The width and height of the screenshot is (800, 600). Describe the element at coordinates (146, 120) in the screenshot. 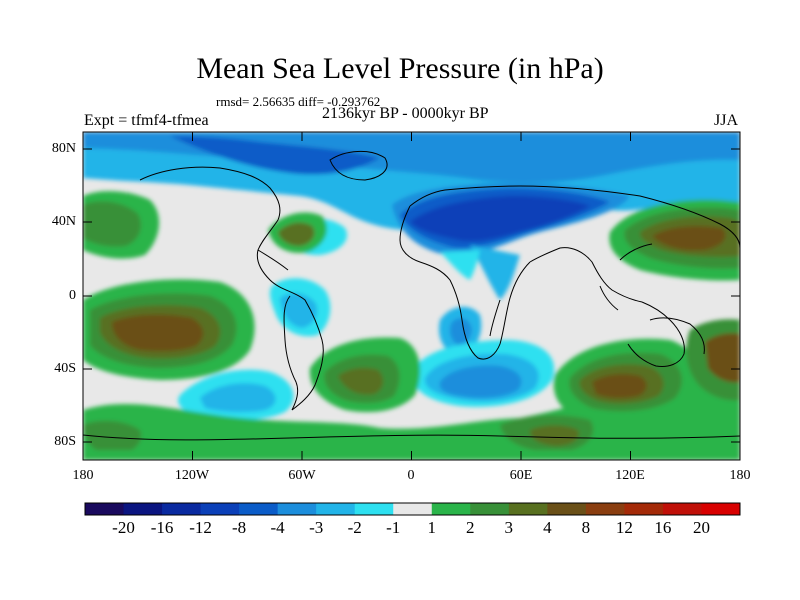

I see `experiment-label: Expt = tfmf4-tfmea` at that location.